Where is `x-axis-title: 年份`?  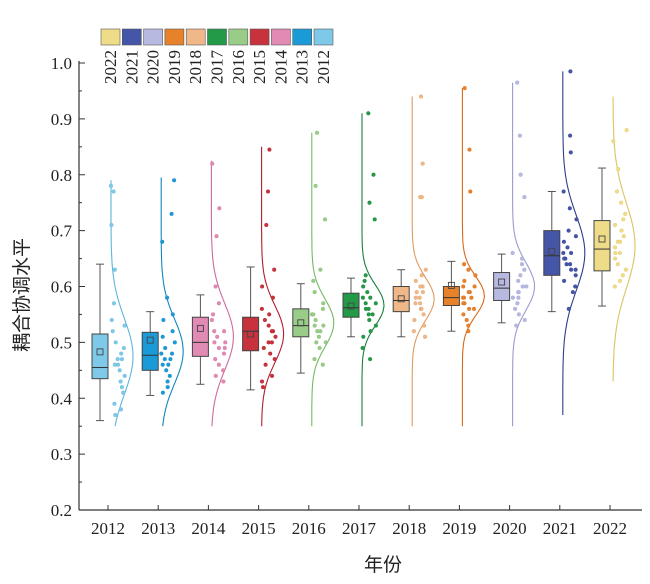 x-axis-title: 年份 is located at coordinates (383, 565).